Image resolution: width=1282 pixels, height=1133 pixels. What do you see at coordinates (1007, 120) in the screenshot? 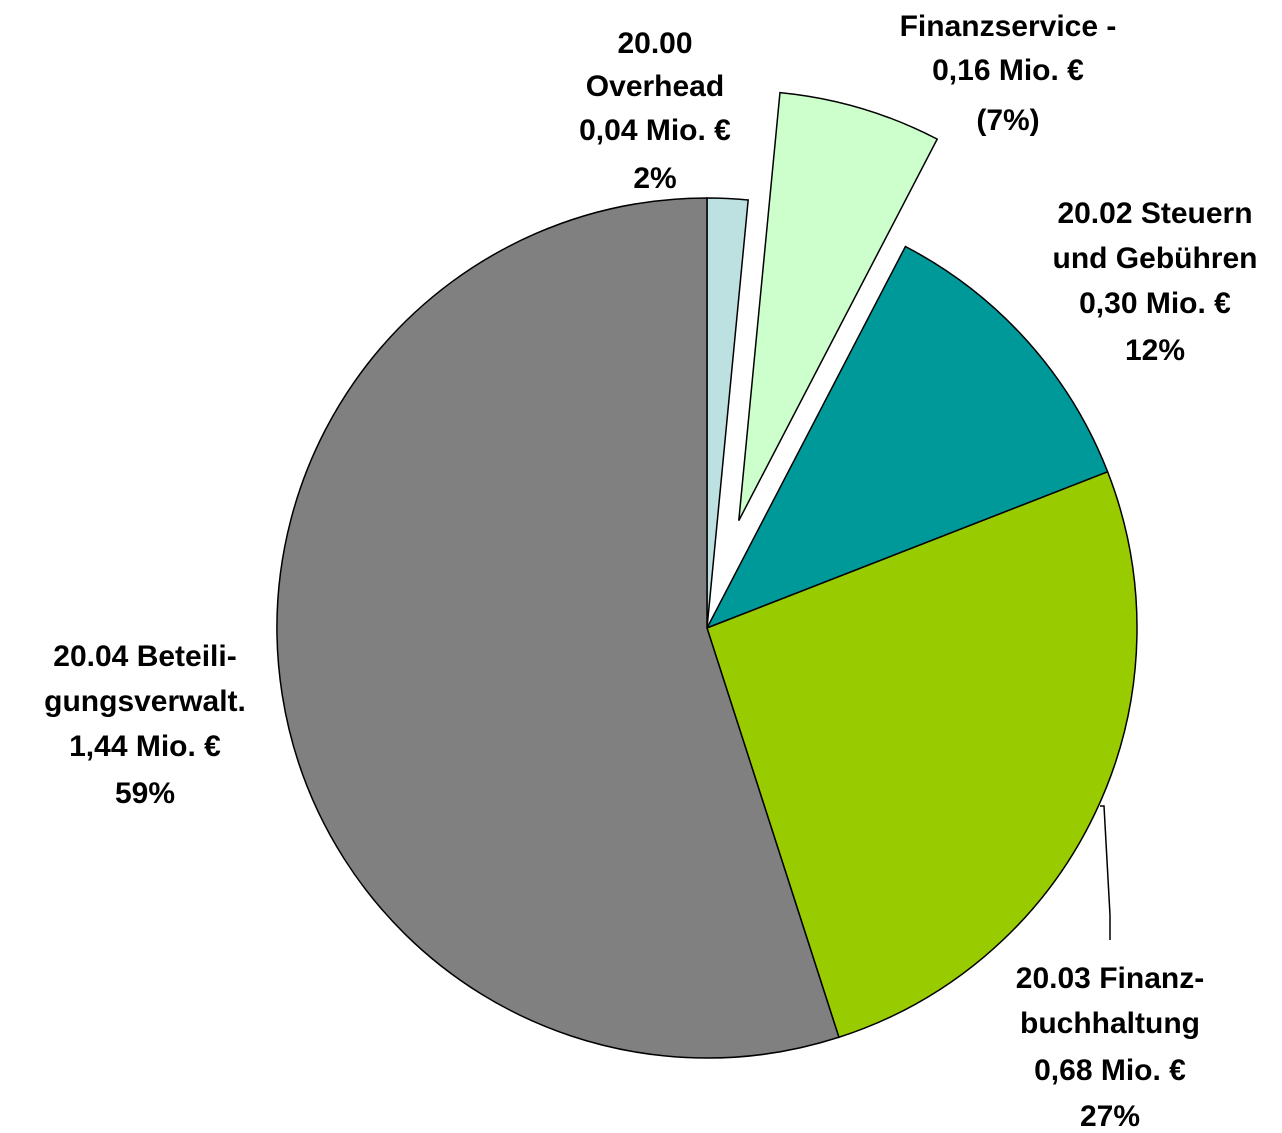
I see `slice-label: (7%)` at bounding box center [1007, 120].